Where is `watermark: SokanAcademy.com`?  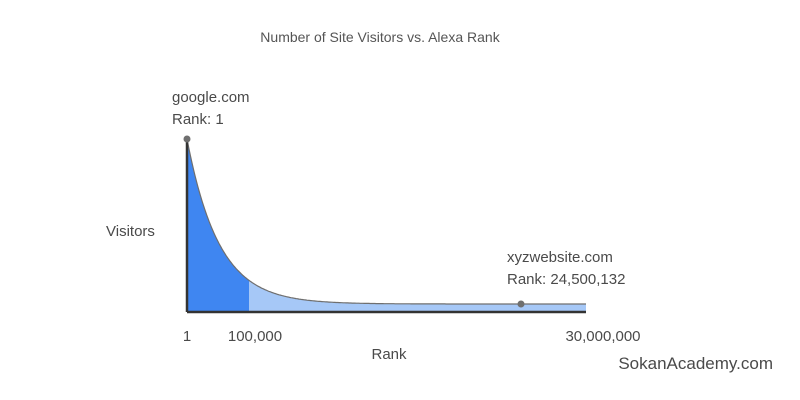
watermark: SokanAcademy.com is located at coordinates (695, 363).